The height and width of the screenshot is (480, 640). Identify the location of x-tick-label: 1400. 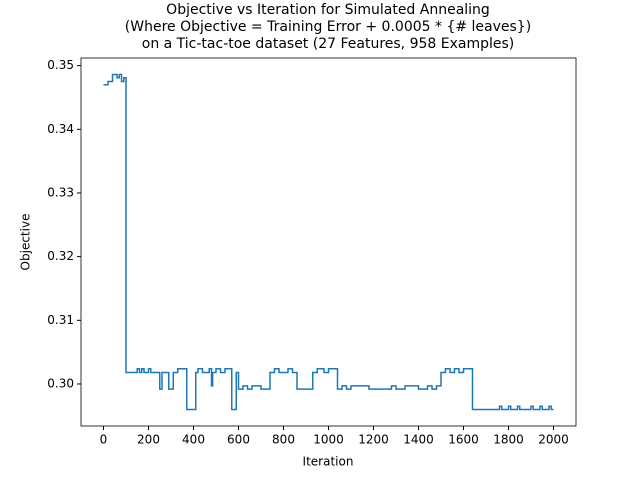
(418, 440).